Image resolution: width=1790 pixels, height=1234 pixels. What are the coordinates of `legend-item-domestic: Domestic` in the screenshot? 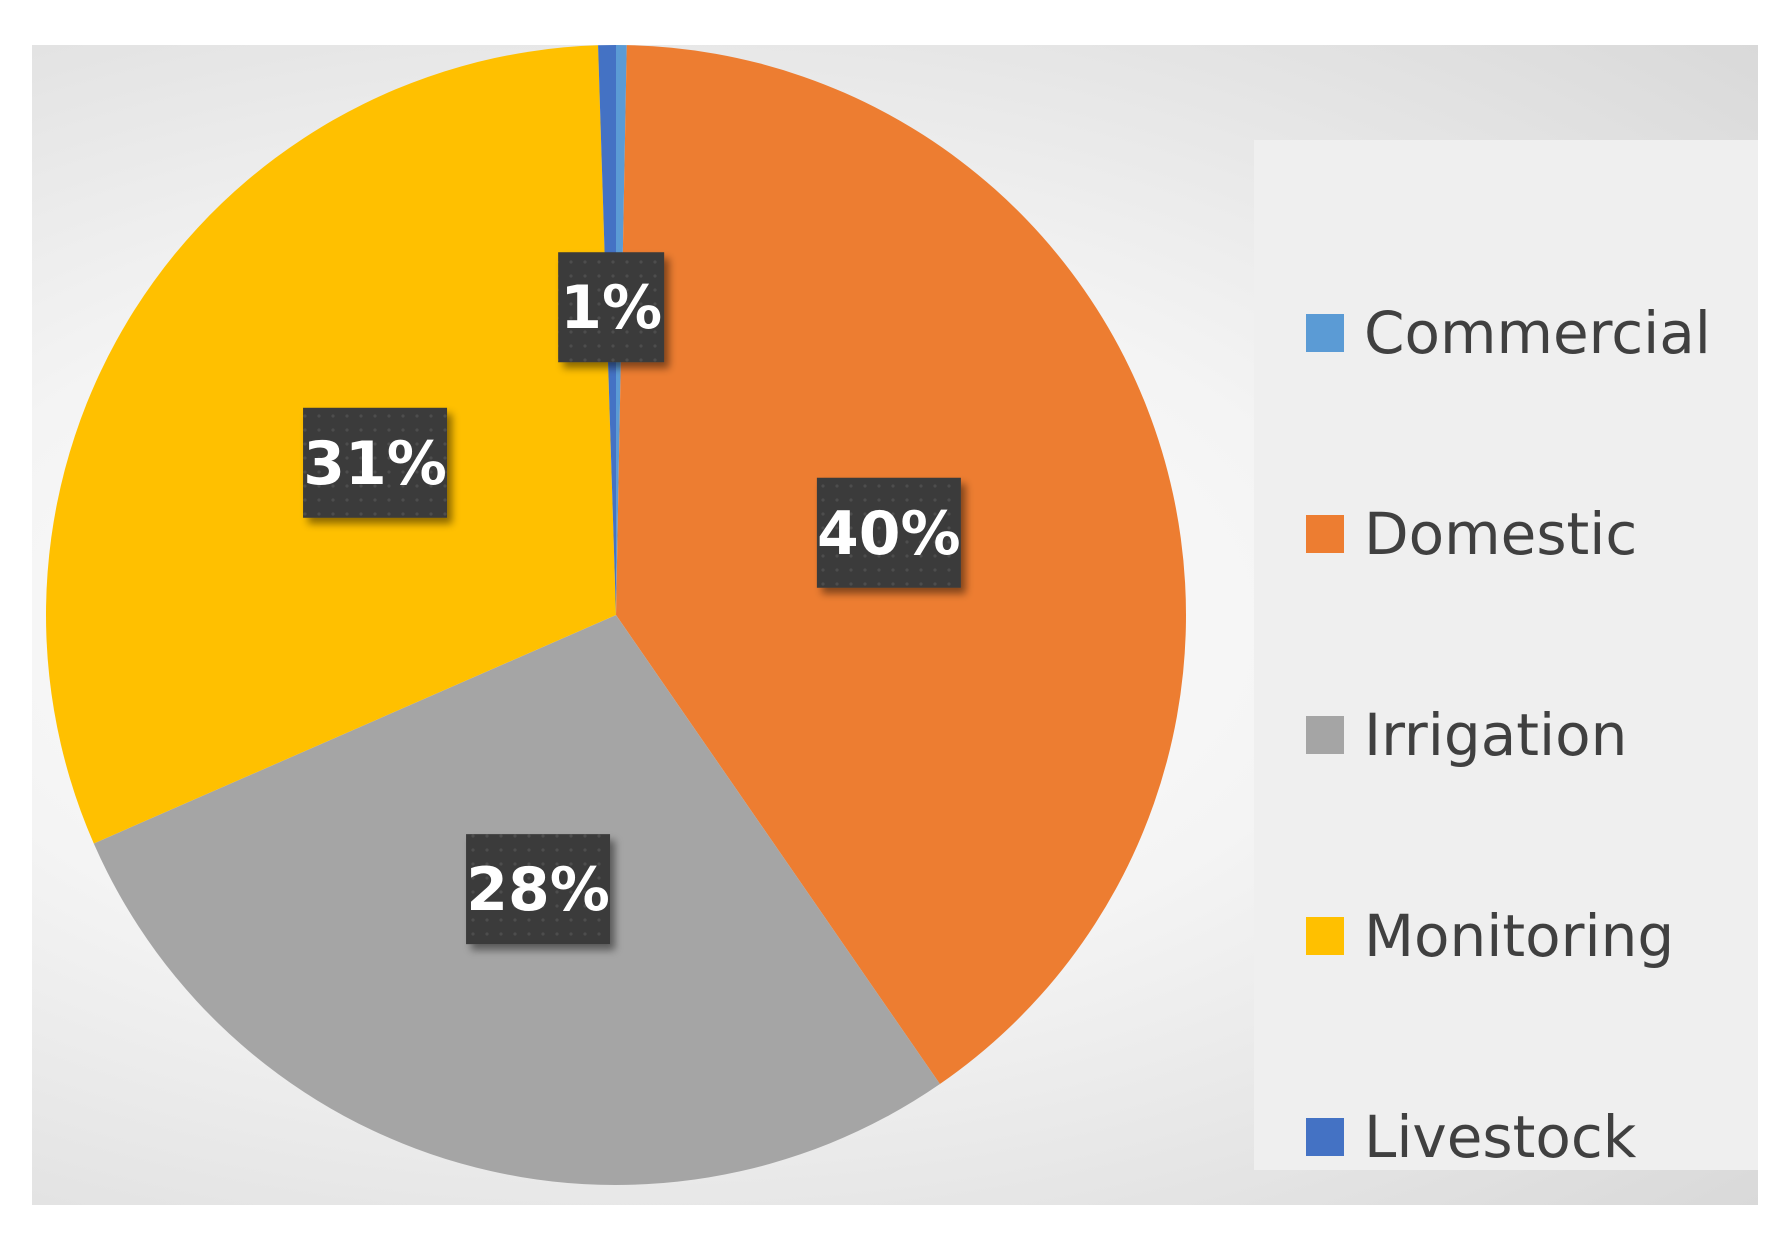 It's located at (1471, 534).